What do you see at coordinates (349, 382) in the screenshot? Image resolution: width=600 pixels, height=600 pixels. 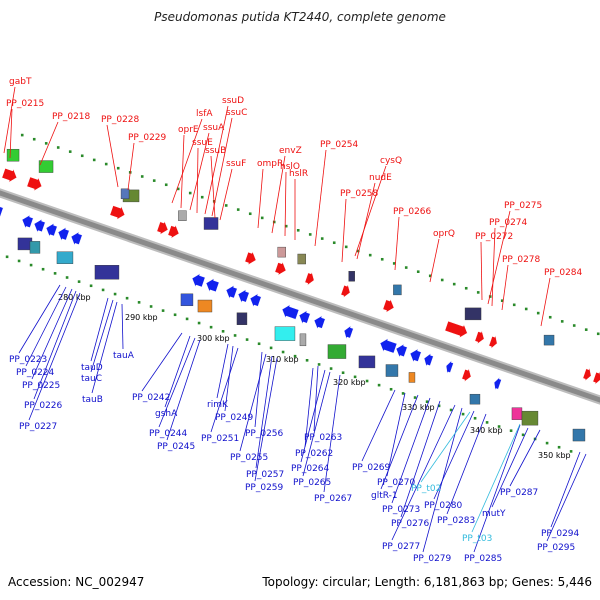 I see `kbp-tick-label: 320 kbp` at bounding box center [349, 382].